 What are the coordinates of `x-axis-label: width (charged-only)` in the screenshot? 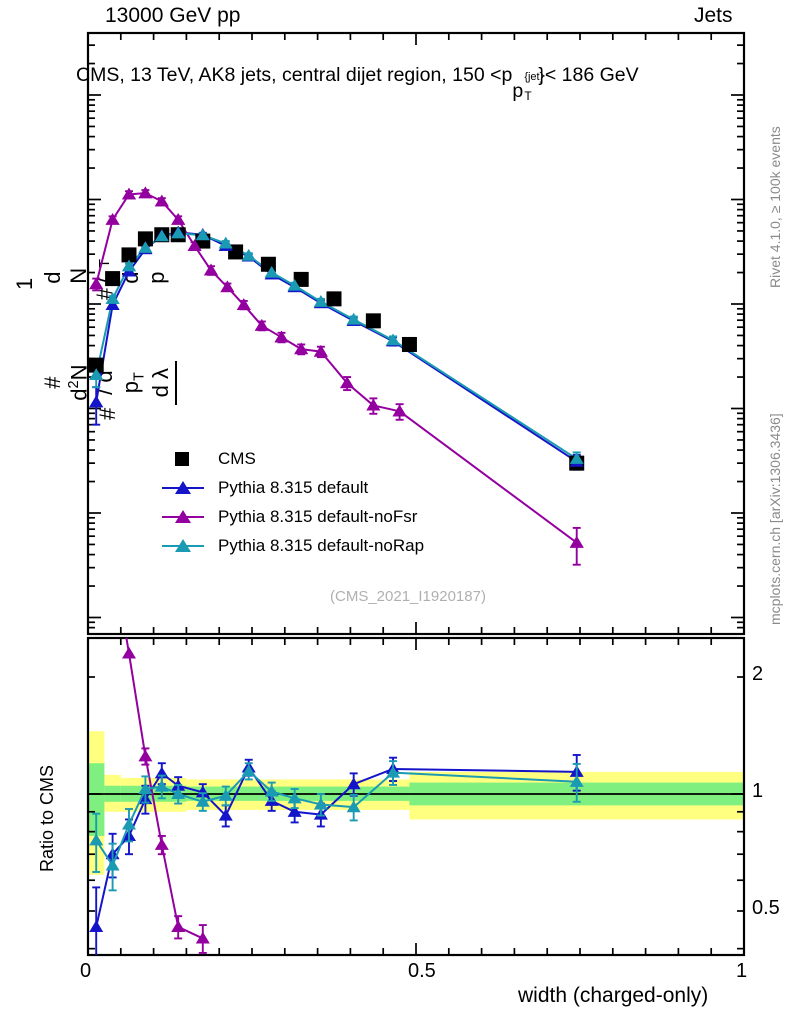 It's located at (613, 995).